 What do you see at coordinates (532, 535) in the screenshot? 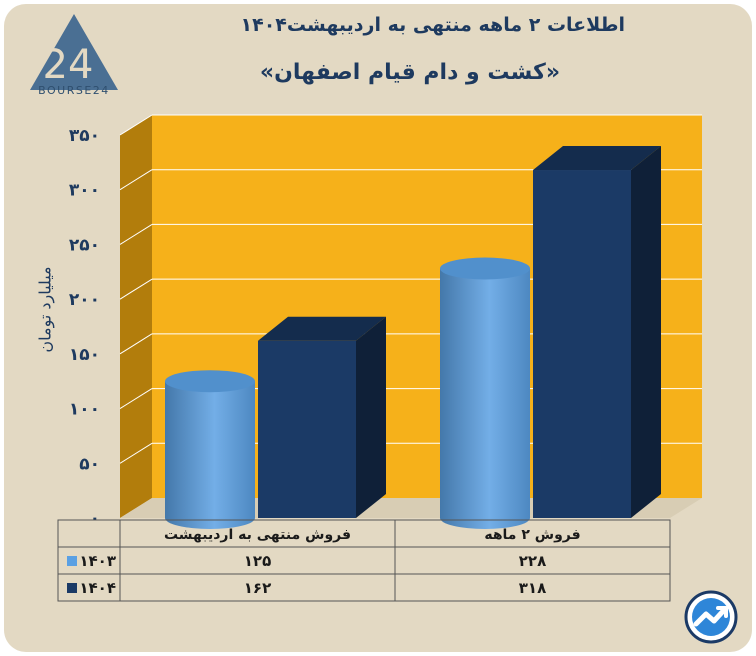
I see `x-category-label: فروش ۲ ماهه` at bounding box center [532, 535].